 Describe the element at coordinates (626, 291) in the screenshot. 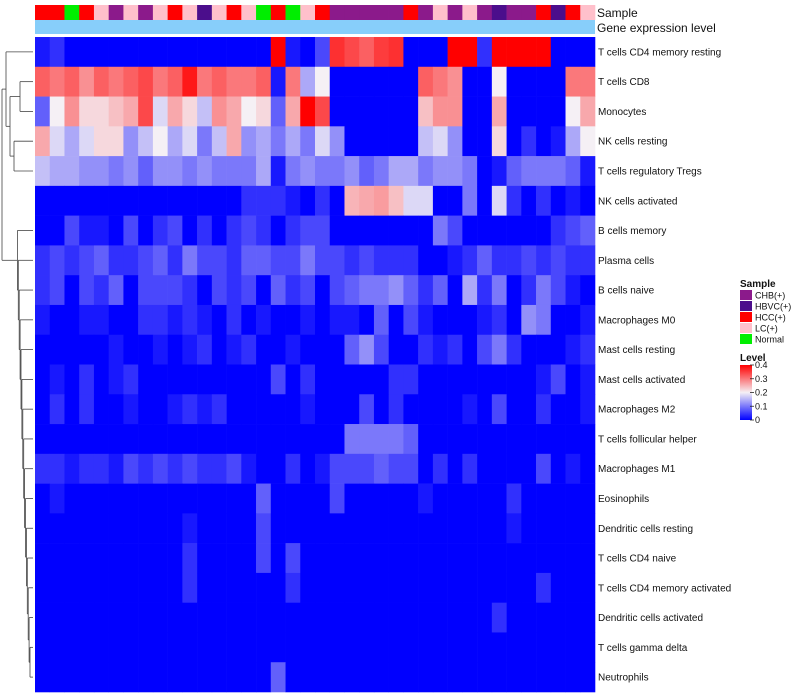

I see `row-label: B cells naive` at that location.